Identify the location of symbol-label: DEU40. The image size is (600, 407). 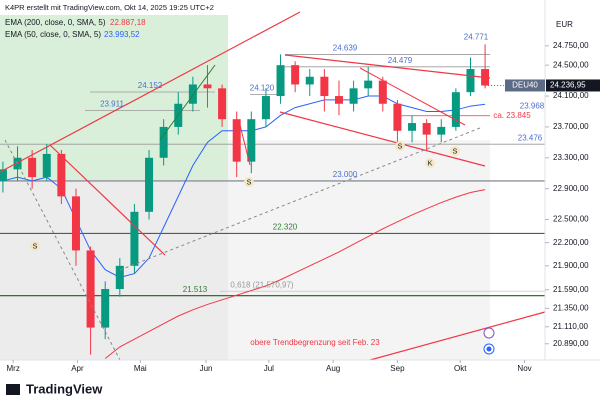
(525, 85).